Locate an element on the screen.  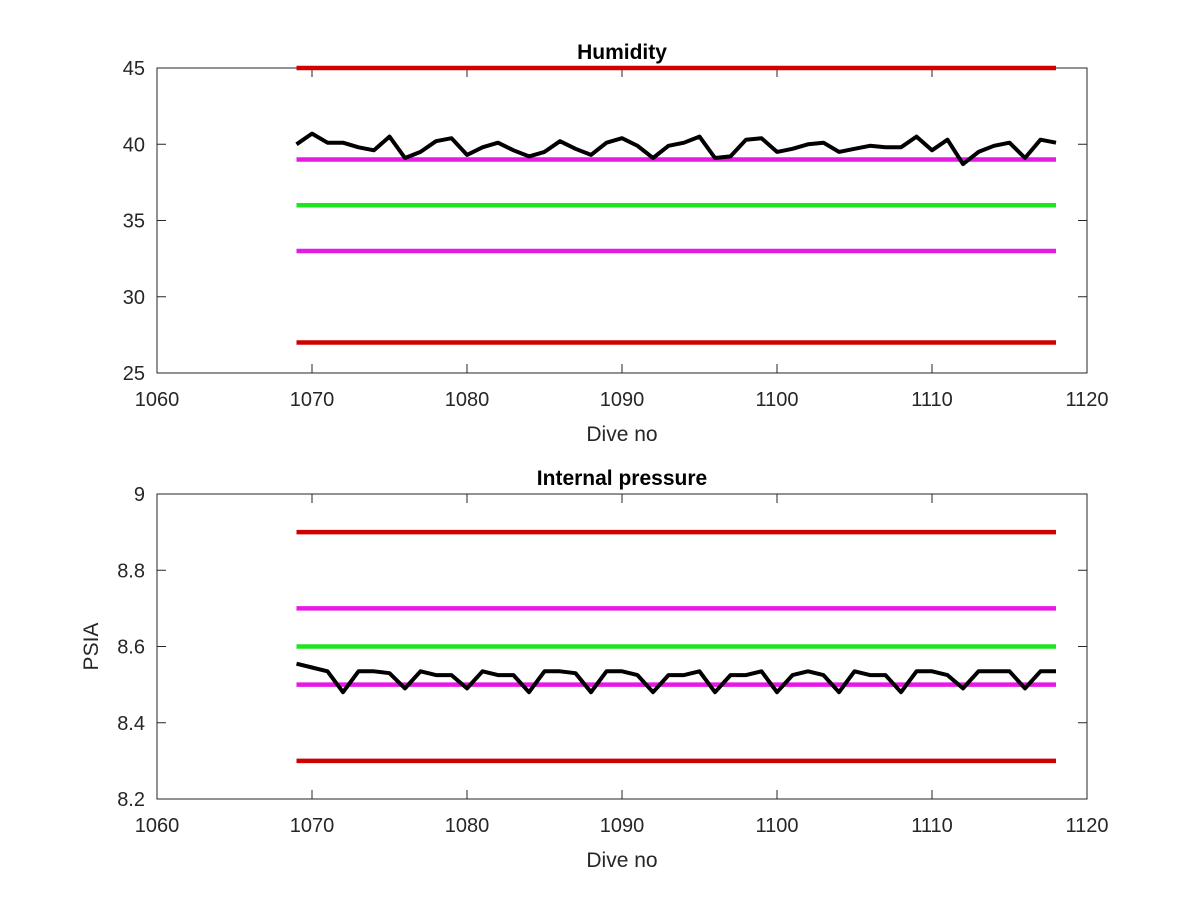
y-axis-label: PSIA is located at coordinates (91, 647).